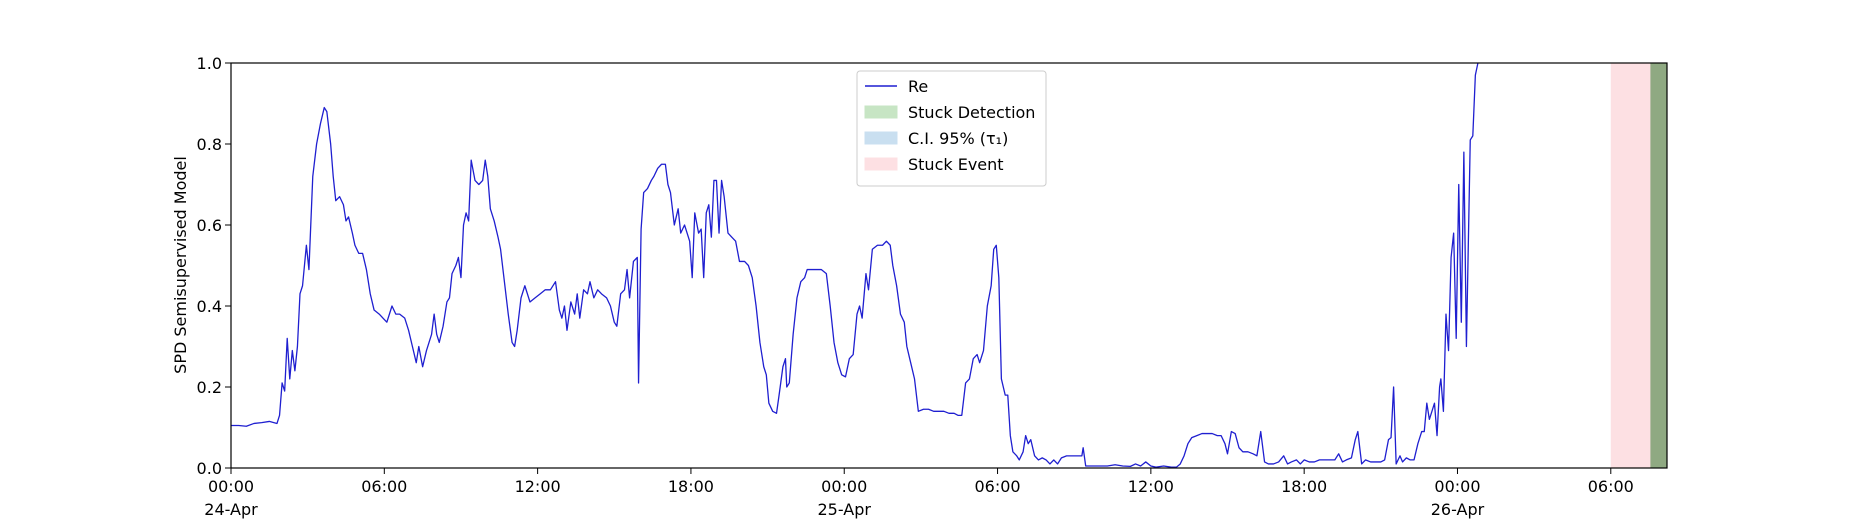 This screenshot has height=525, width=1850. What do you see at coordinates (231, 509) in the screenshot?
I see `x-tick-label: 24-Apr` at bounding box center [231, 509].